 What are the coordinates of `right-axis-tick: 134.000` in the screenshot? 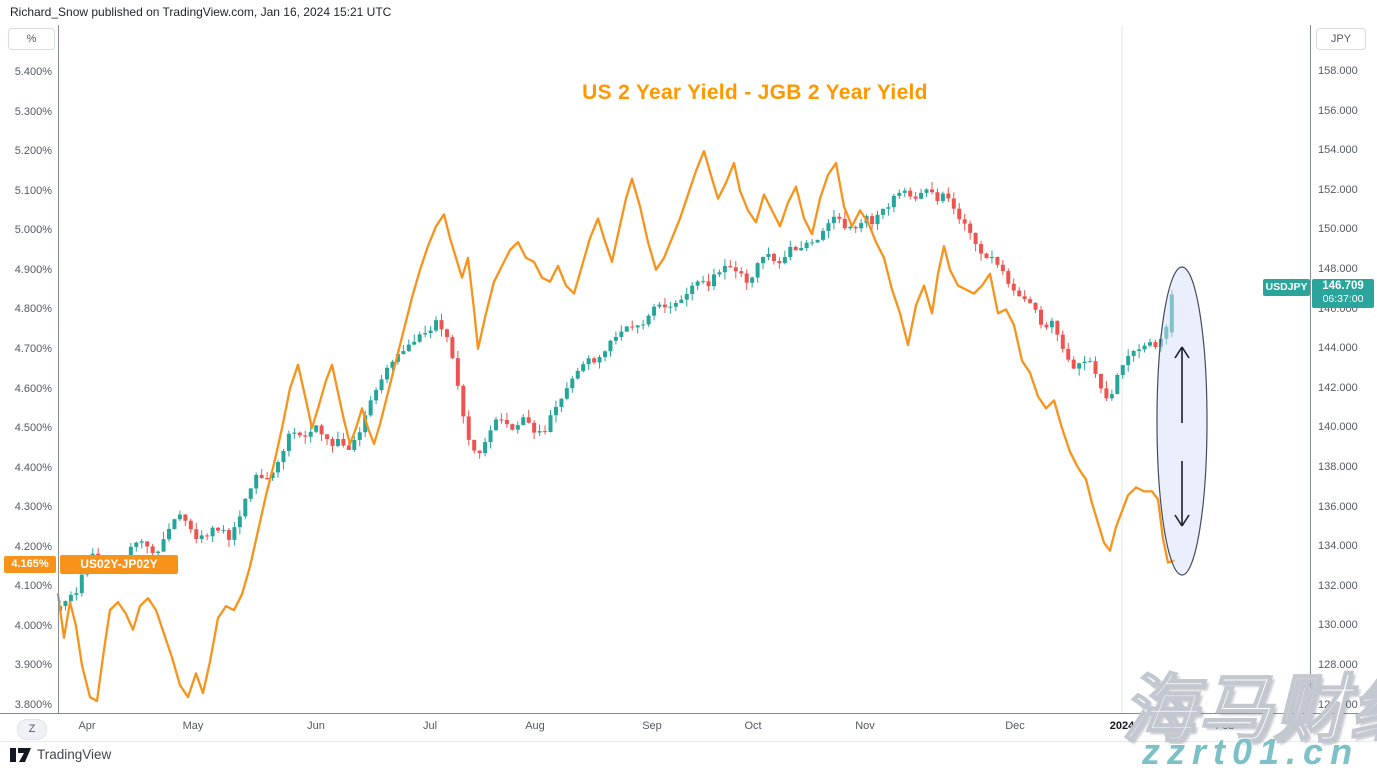 It's located at (1338, 546).